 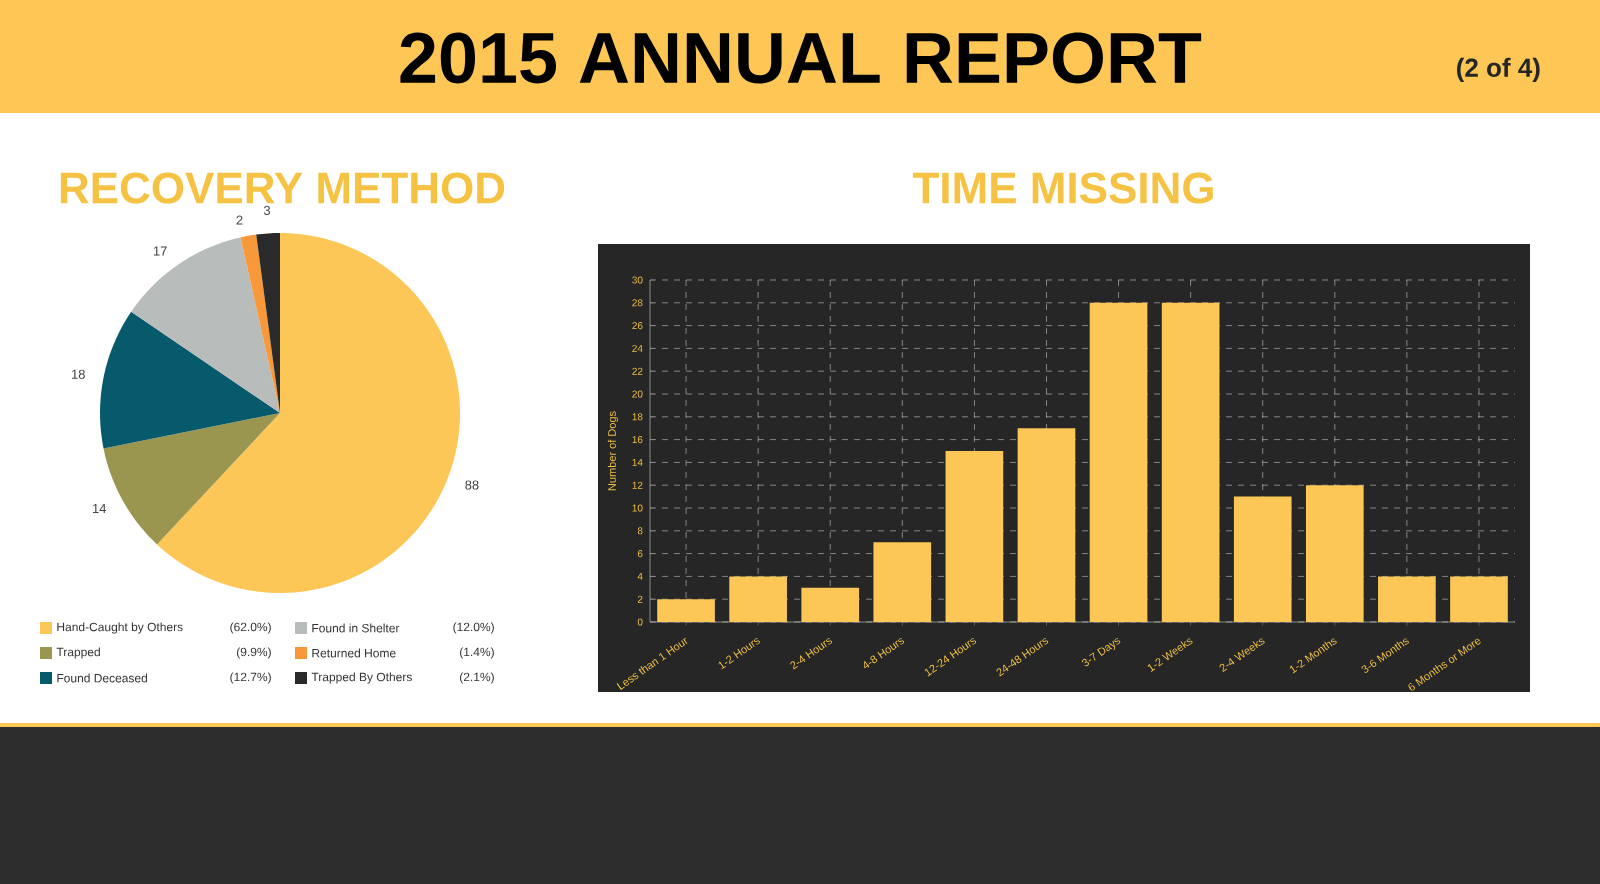 What do you see at coordinates (637, 440) in the screenshot?
I see `y-tick-label: 16` at bounding box center [637, 440].